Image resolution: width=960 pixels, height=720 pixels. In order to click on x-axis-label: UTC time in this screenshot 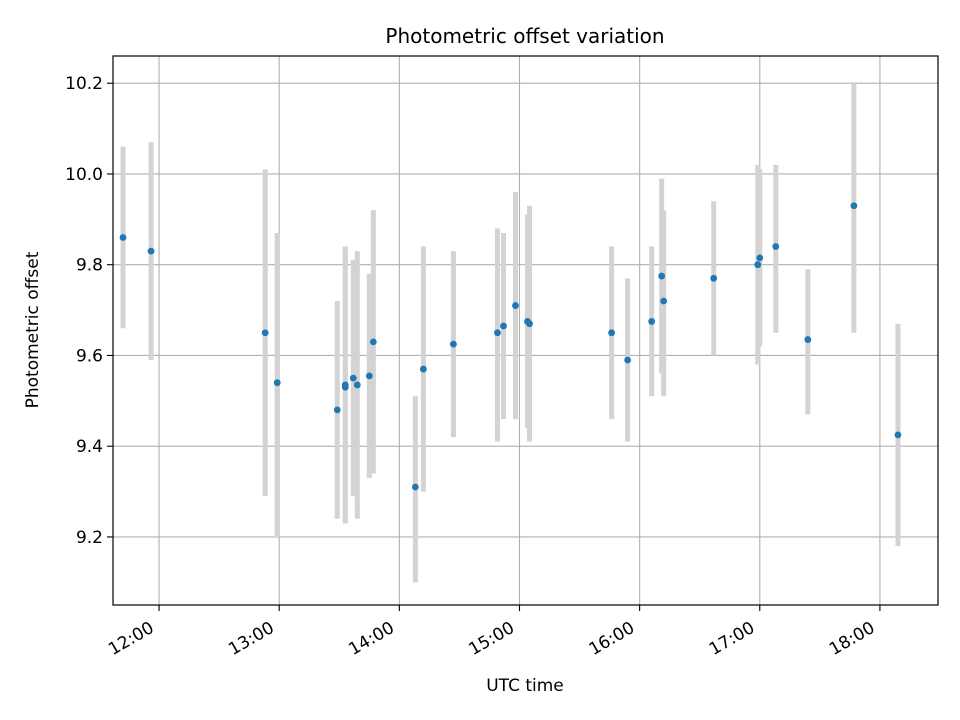, I will do `click(525, 686)`.